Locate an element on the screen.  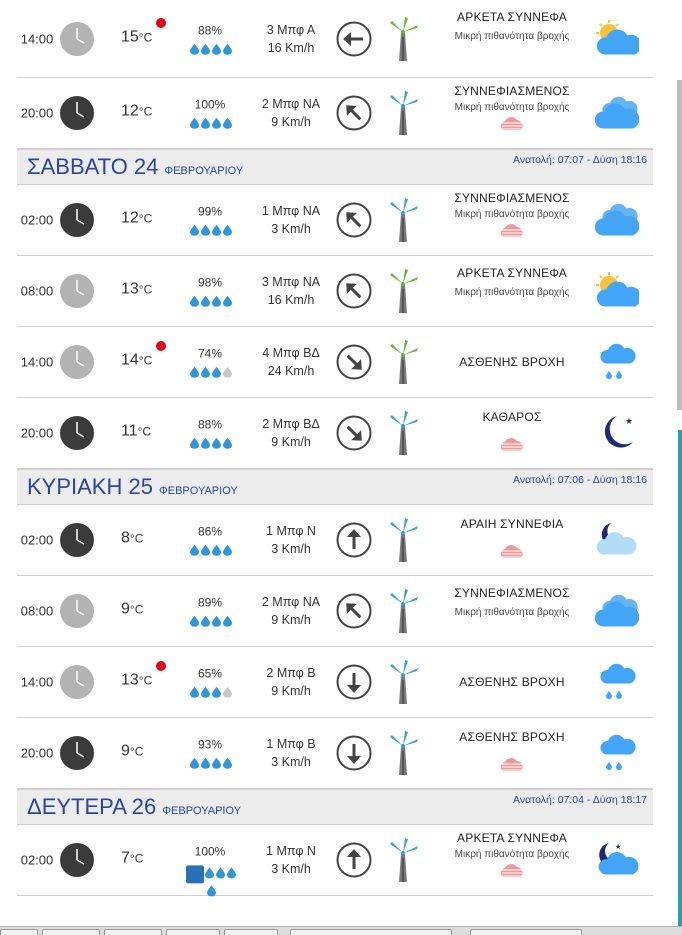
temperature: 12°C is located at coordinates (137, 111).